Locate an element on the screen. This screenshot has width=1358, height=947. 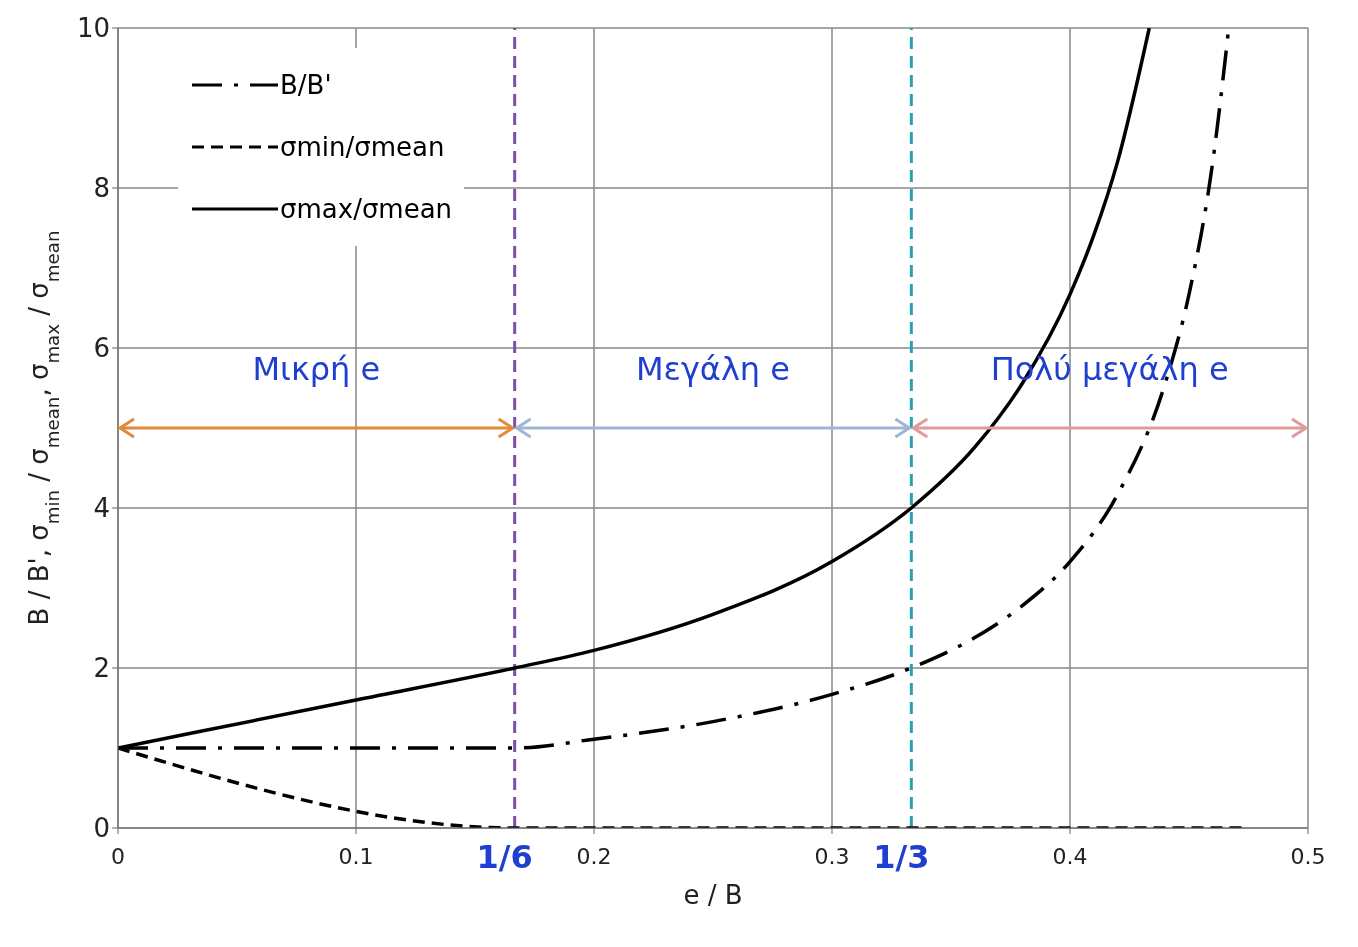
y-tick-label: 10 is located at coordinates (93, 28).